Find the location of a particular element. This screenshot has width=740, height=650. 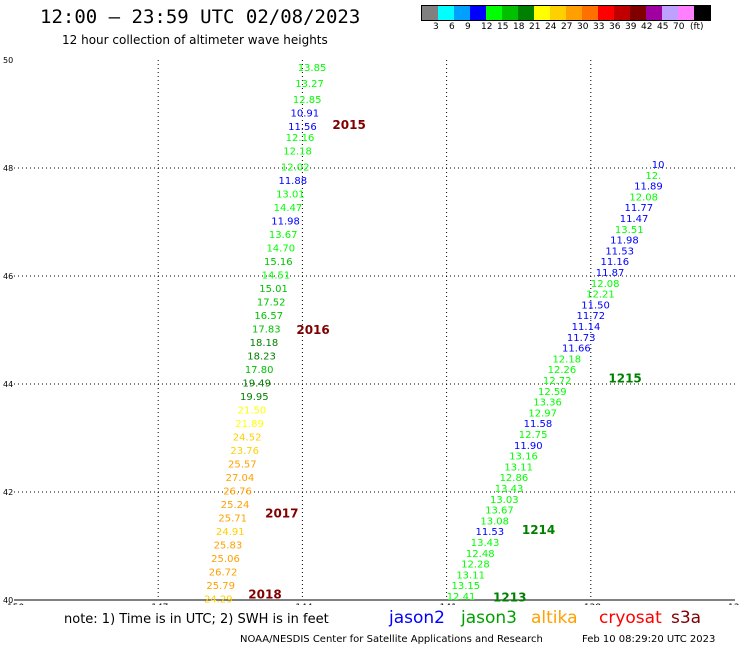

swh-value: 11.77 is located at coordinates (639, 208).